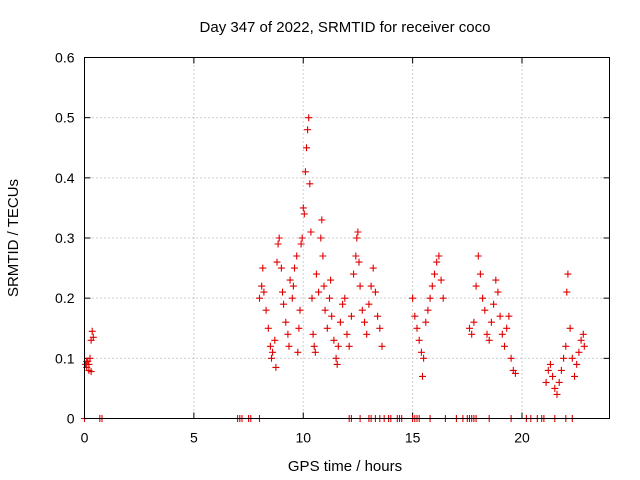 The width and height of the screenshot is (640, 480). I want to click on x-tick-label: 10, so click(303, 438).